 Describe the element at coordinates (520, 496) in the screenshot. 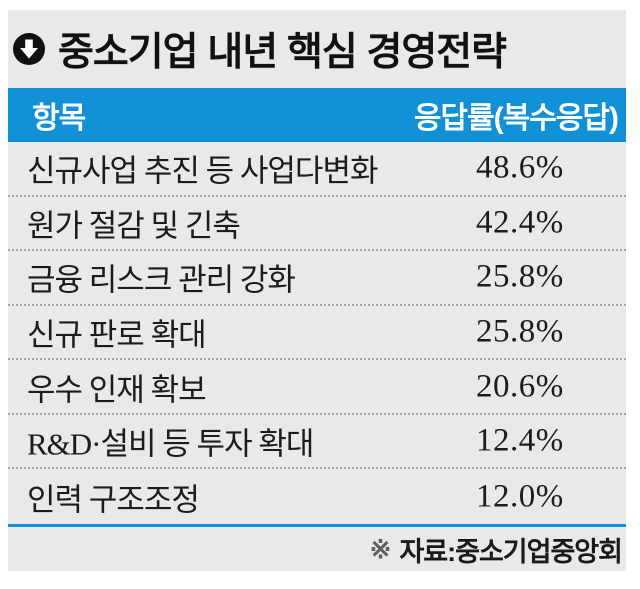

I see `row-value: 12.0%` at that location.